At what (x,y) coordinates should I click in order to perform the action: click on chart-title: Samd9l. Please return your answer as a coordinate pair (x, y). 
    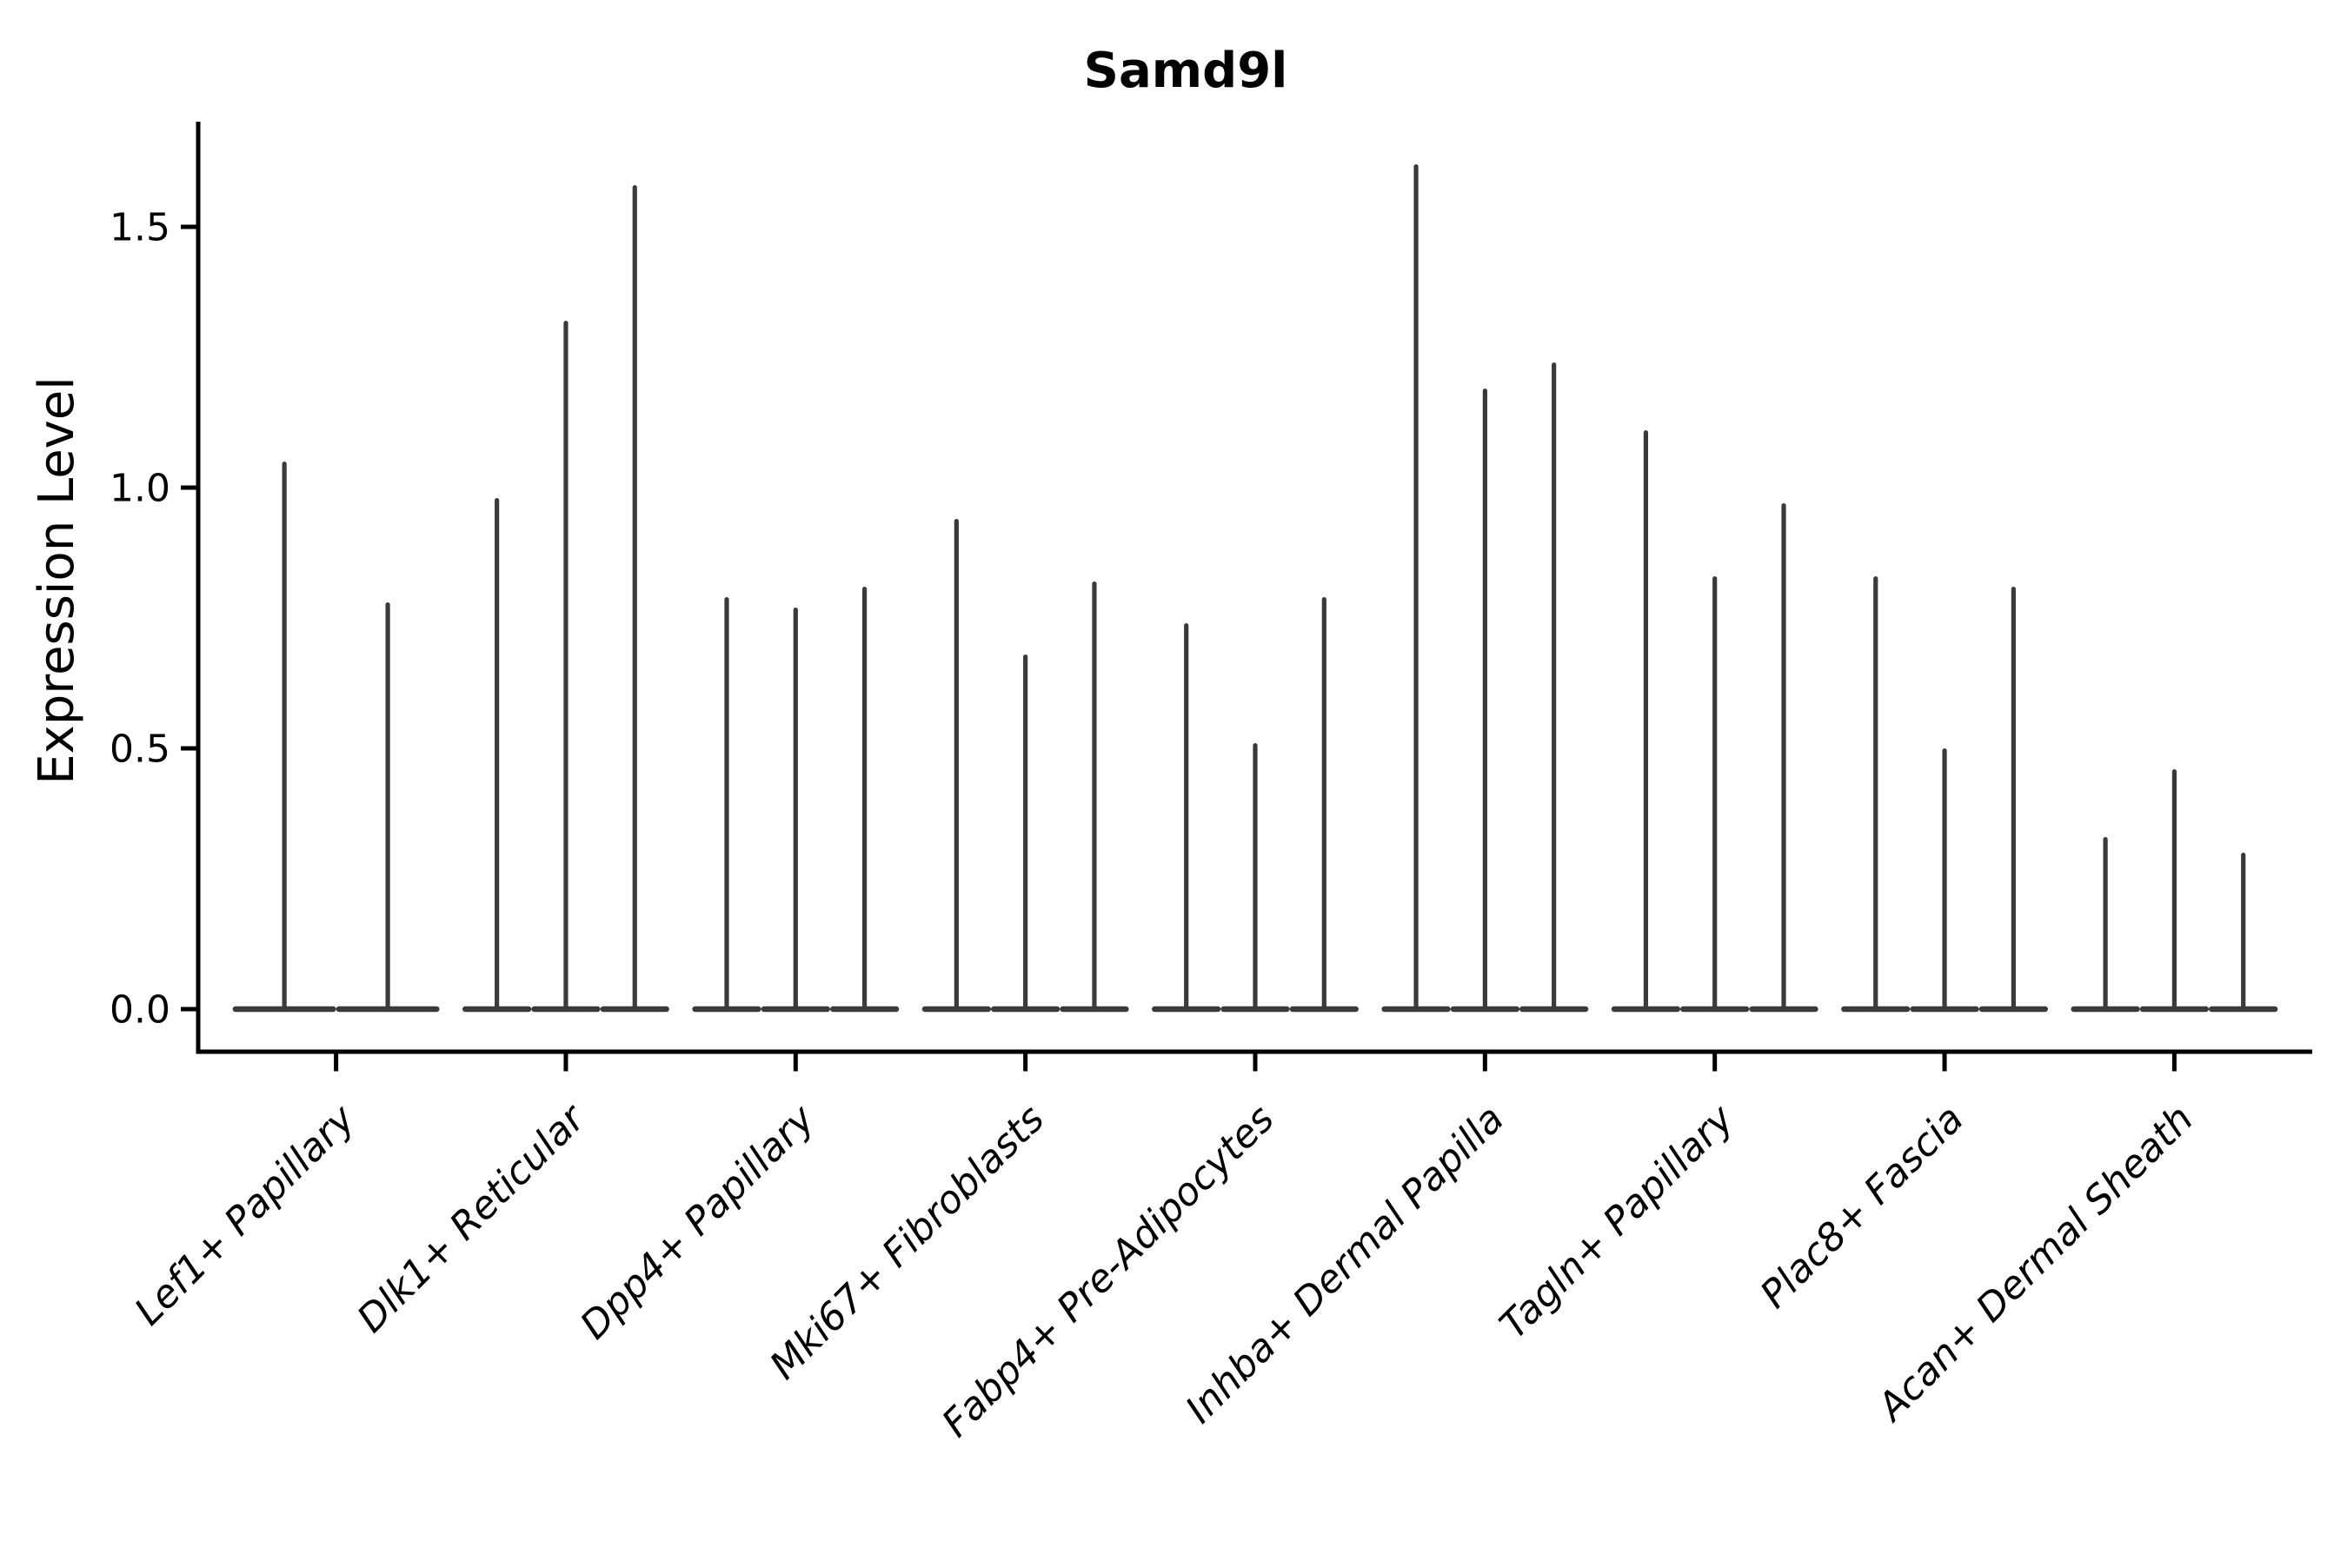
    Looking at the image, I should click on (1186, 71).